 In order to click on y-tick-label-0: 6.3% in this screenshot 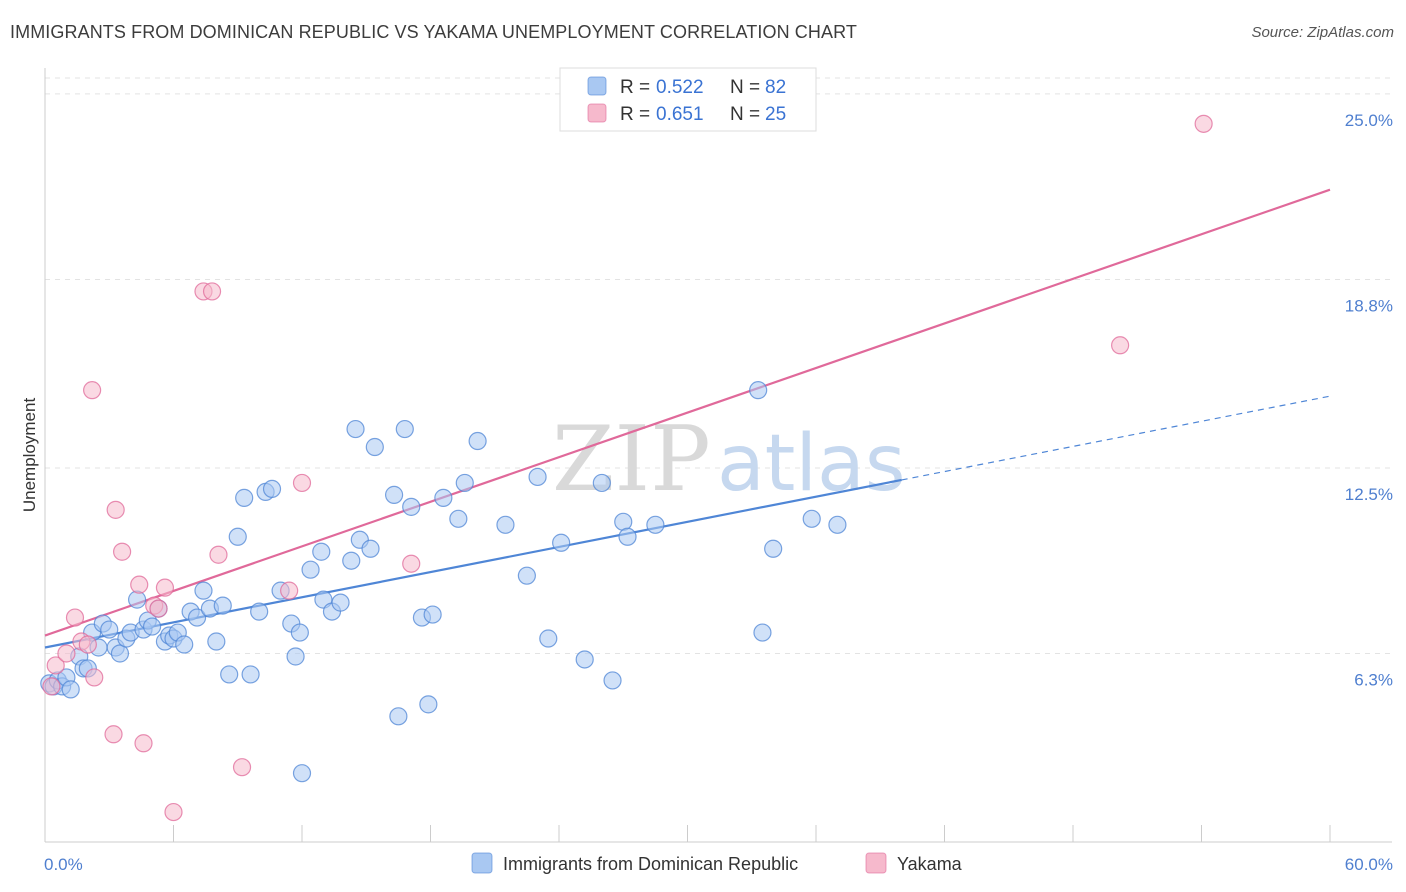, I will do `click(1373, 679)`.